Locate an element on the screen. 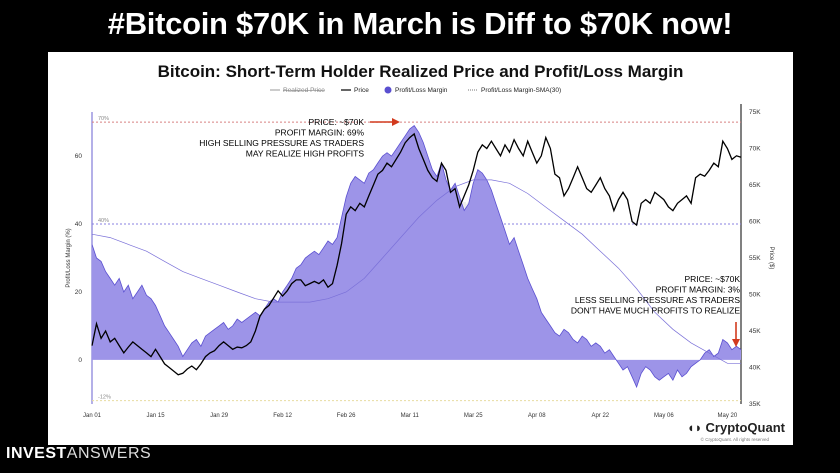 This screenshot has height=473, width=840. right-tick-label: 50K is located at coordinates (755, 295).